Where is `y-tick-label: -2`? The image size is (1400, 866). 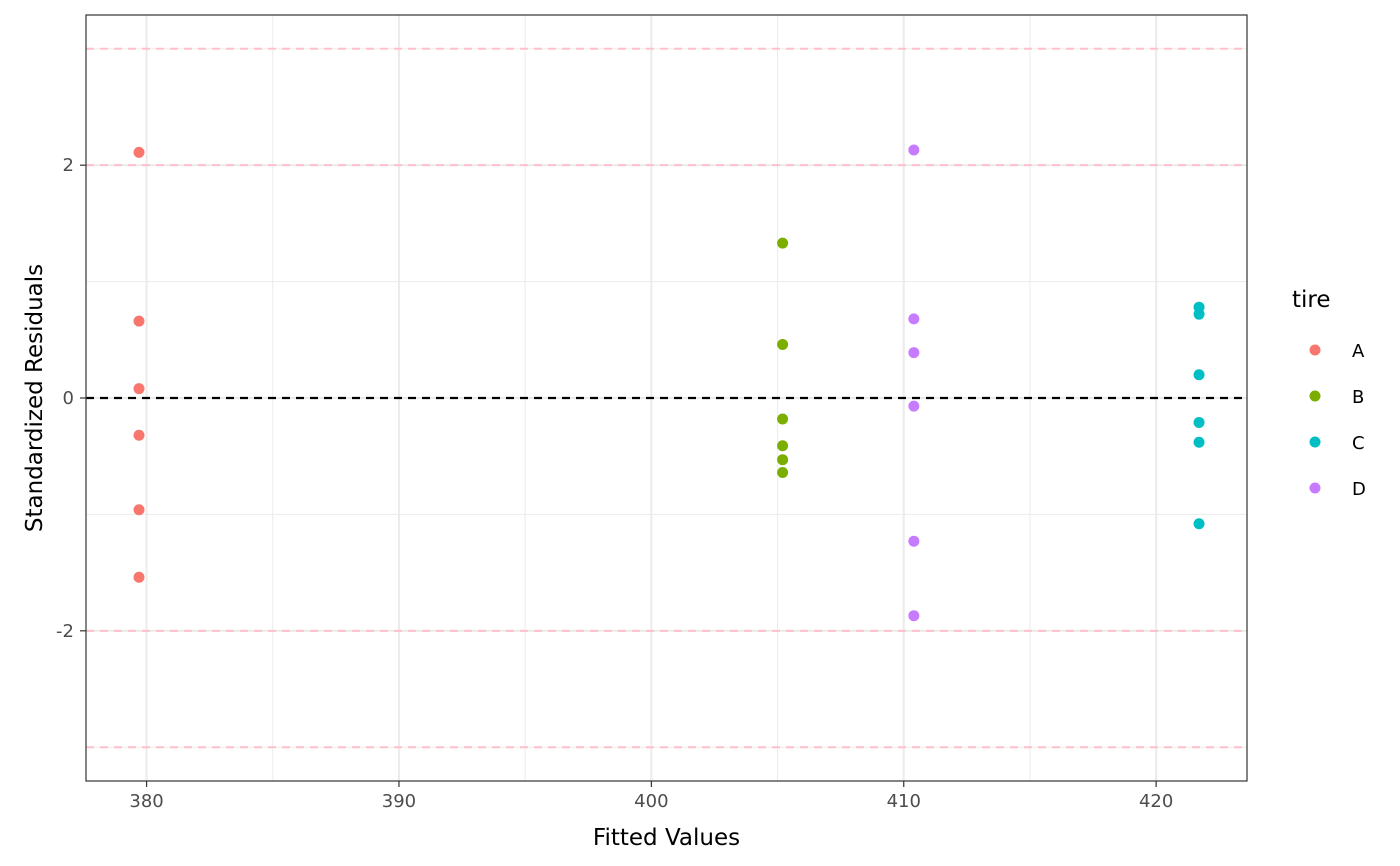
y-tick-label: -2 is located at coordinates (65, 631).